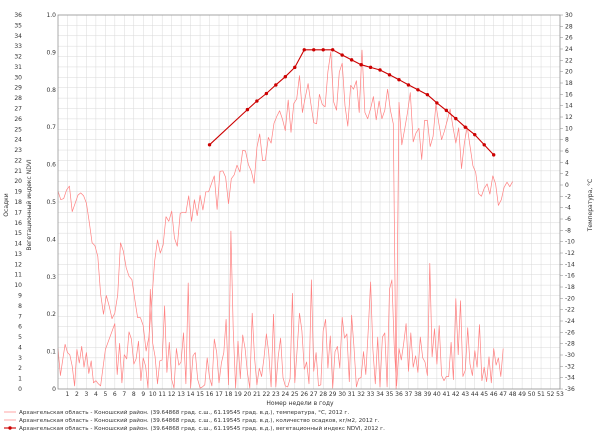 The height and width of the screenshot is (439, 600). I want to click on temp-tick-label: 30, so click(569, 15).